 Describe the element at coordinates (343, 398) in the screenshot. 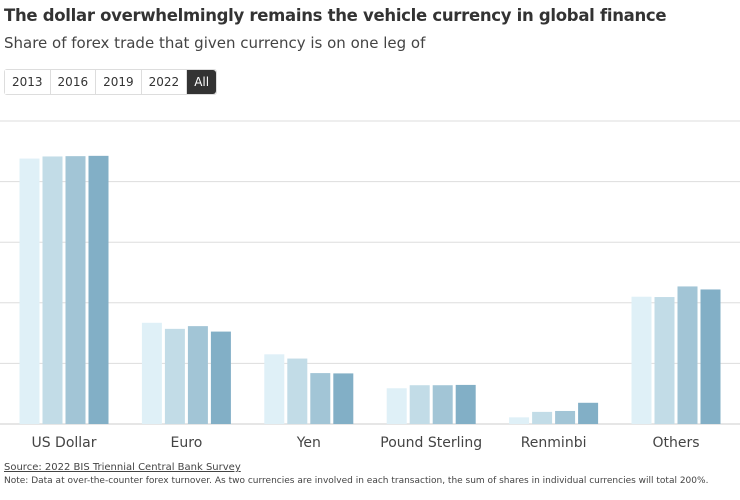

I see `bar-yen-2022: Yen 2022: 16.7%` at that location.